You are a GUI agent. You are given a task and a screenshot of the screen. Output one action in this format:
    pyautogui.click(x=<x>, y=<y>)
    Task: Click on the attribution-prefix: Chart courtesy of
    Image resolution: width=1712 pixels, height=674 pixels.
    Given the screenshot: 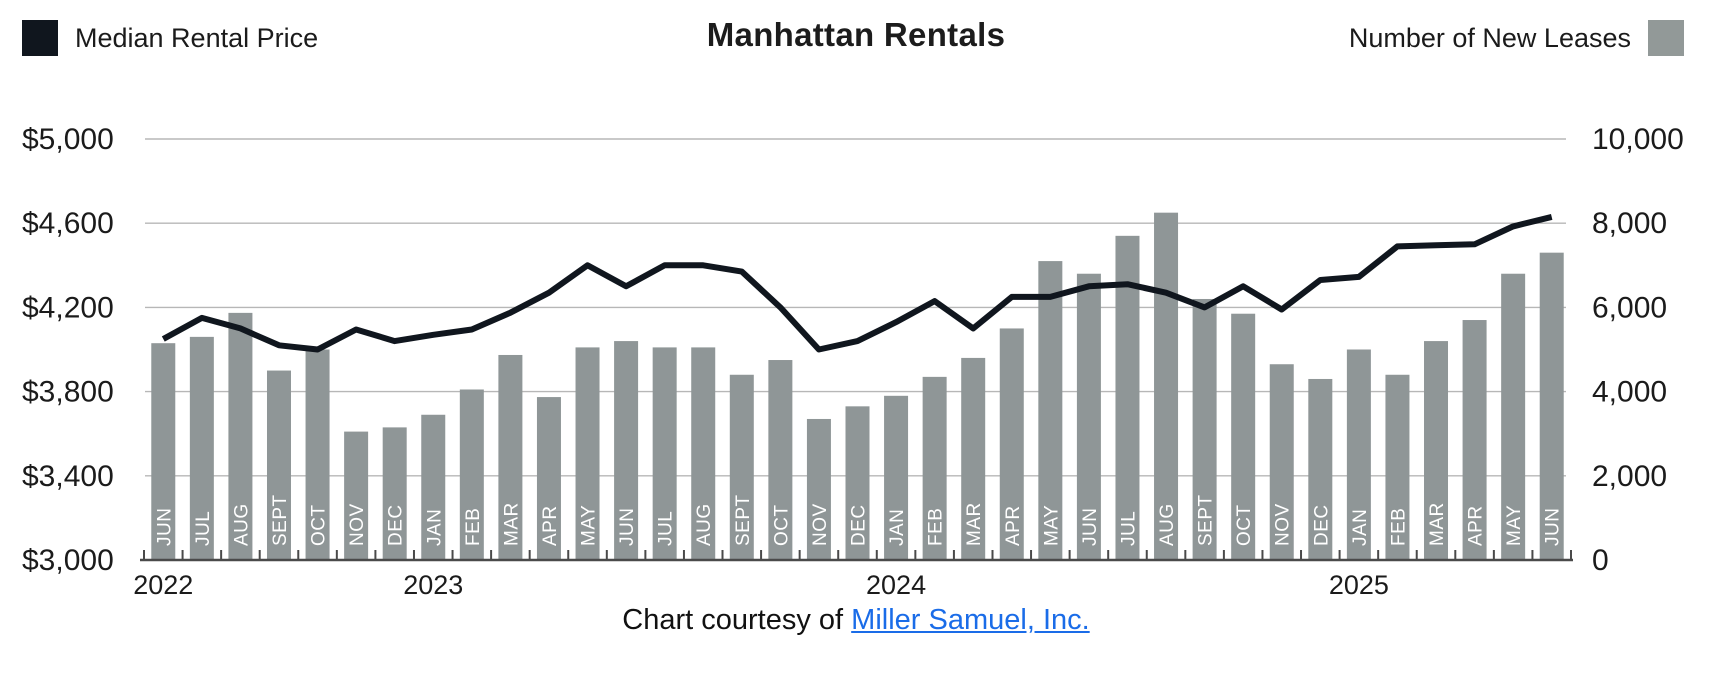 What is the action you would take?
    pyautogui.click(x=737, y=620)
    